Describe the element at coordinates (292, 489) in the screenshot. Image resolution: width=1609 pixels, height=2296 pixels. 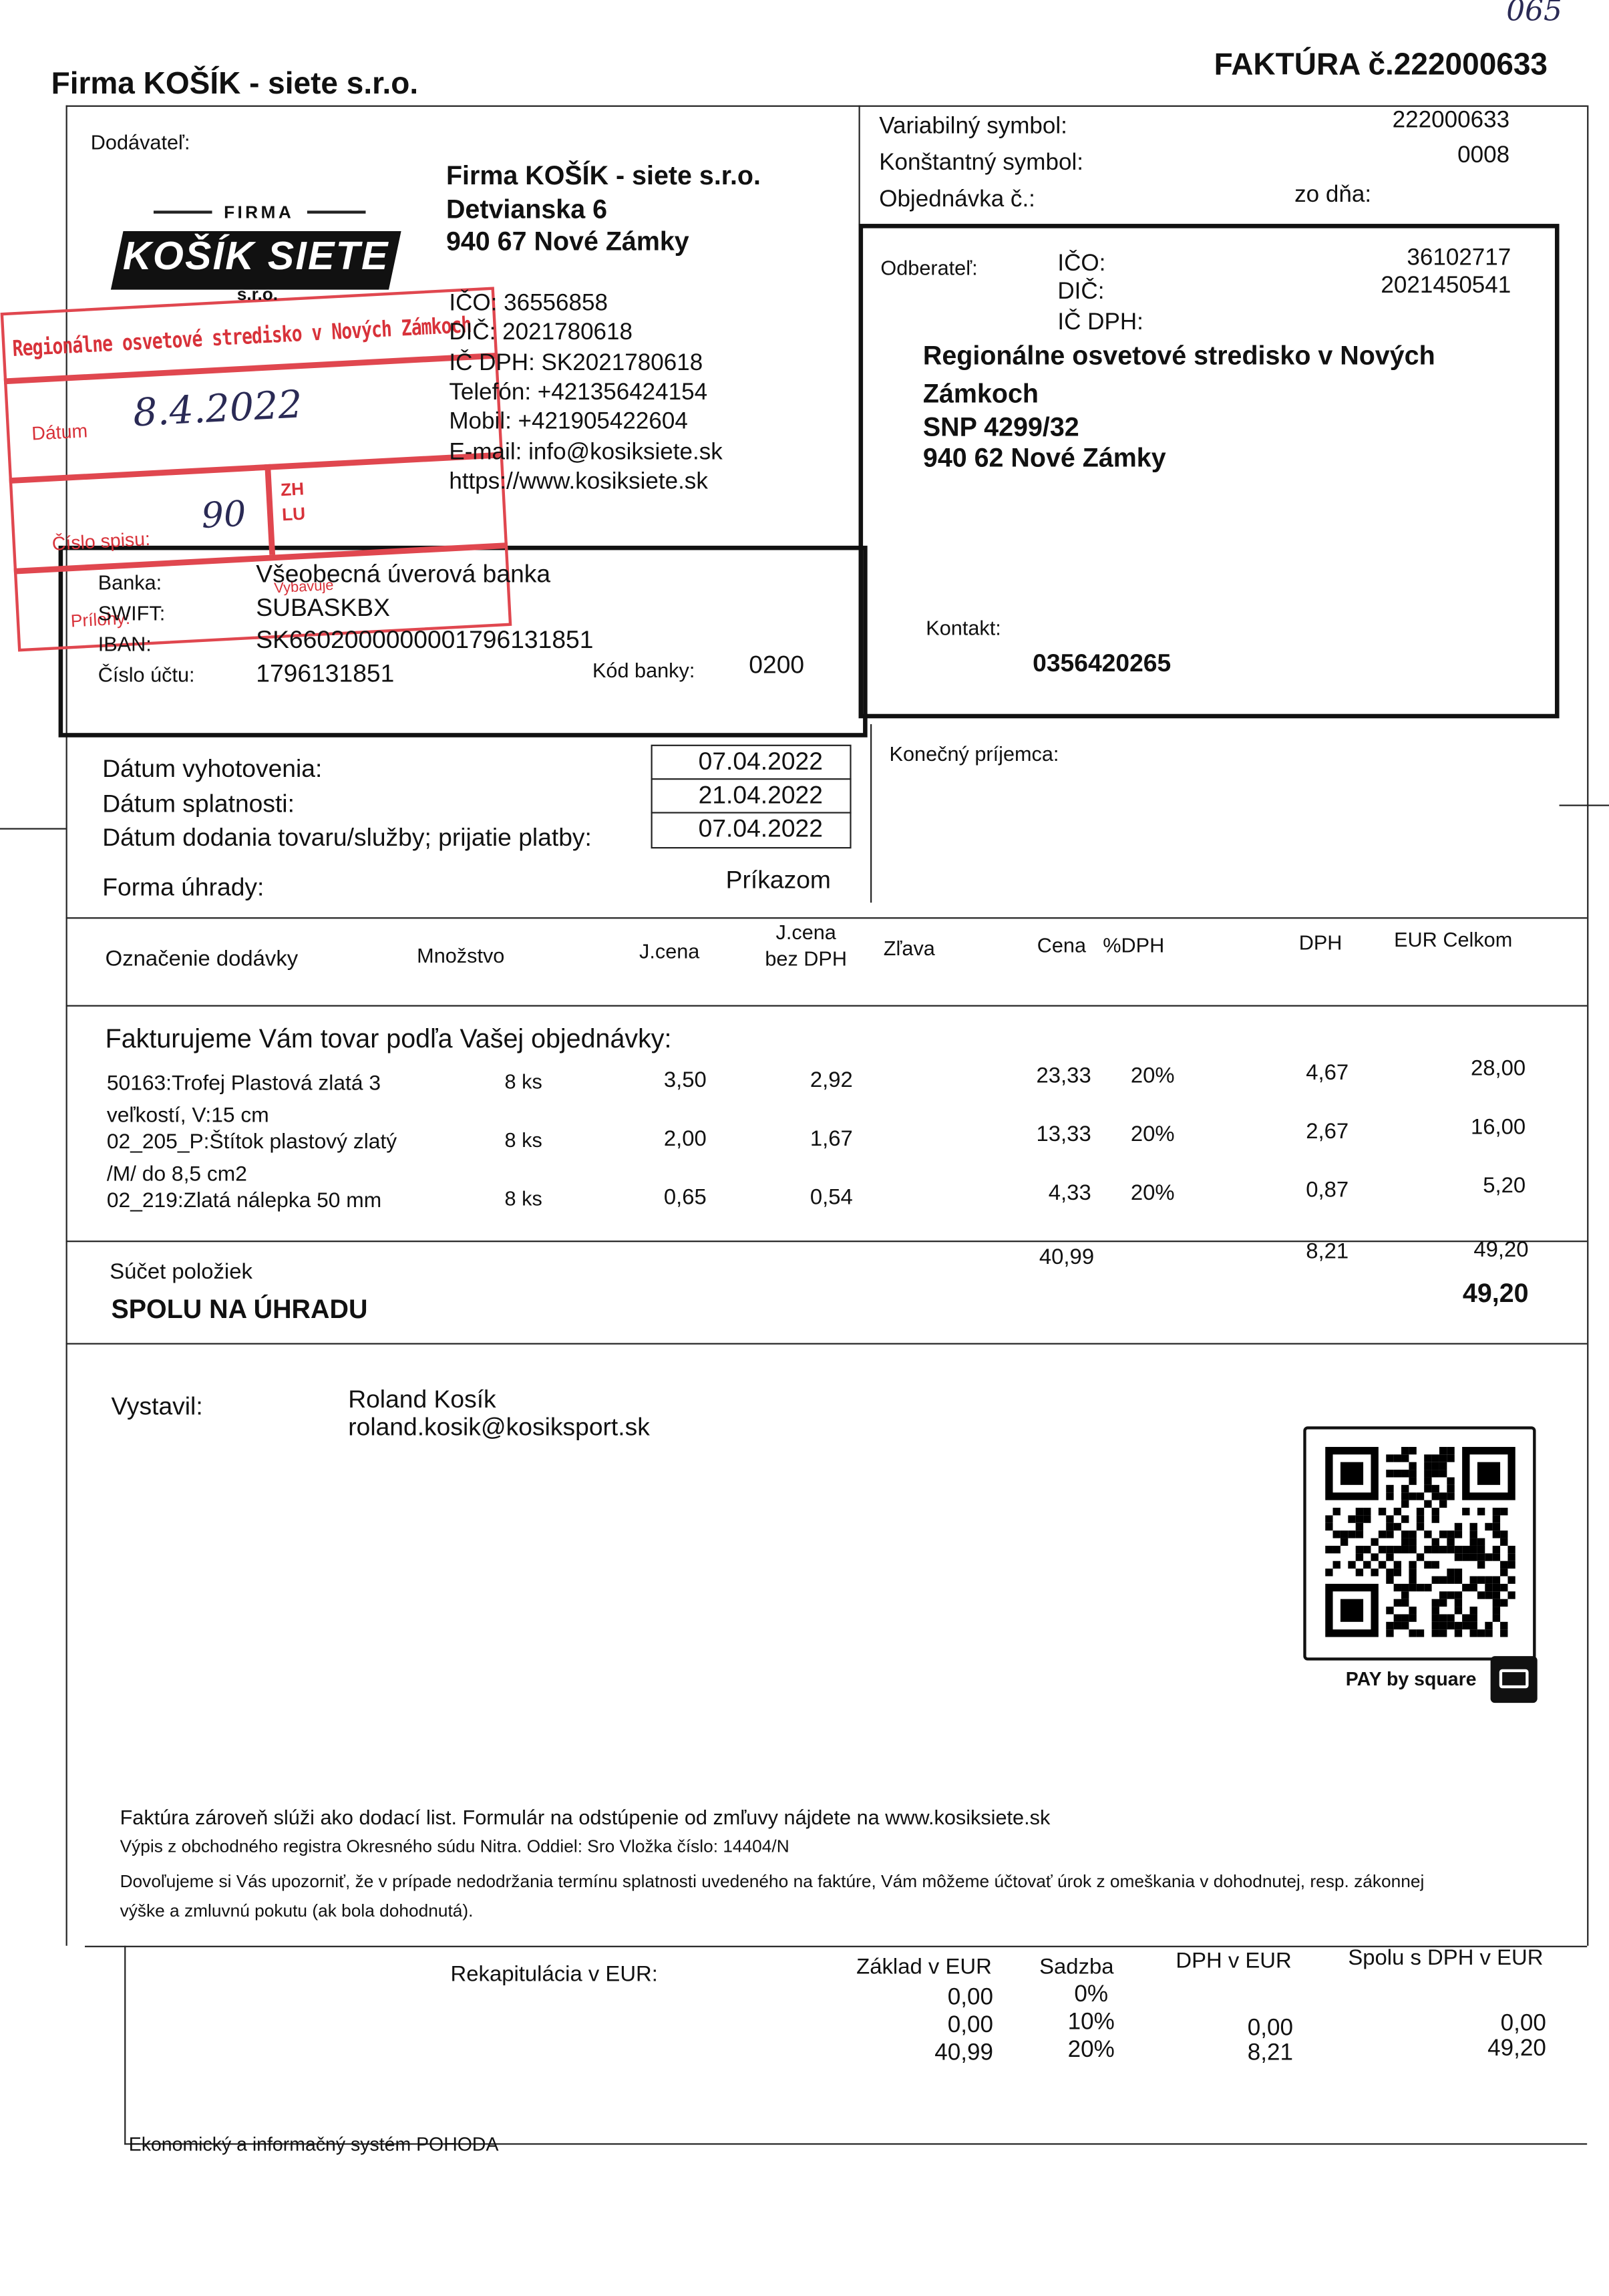
I see `stamp-codes: ZH` at that location.